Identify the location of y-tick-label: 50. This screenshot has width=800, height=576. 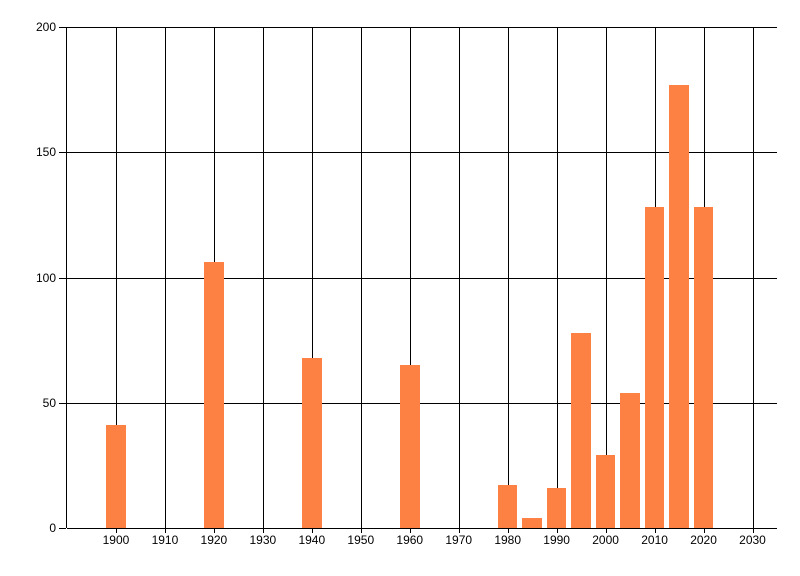
(49, 402).